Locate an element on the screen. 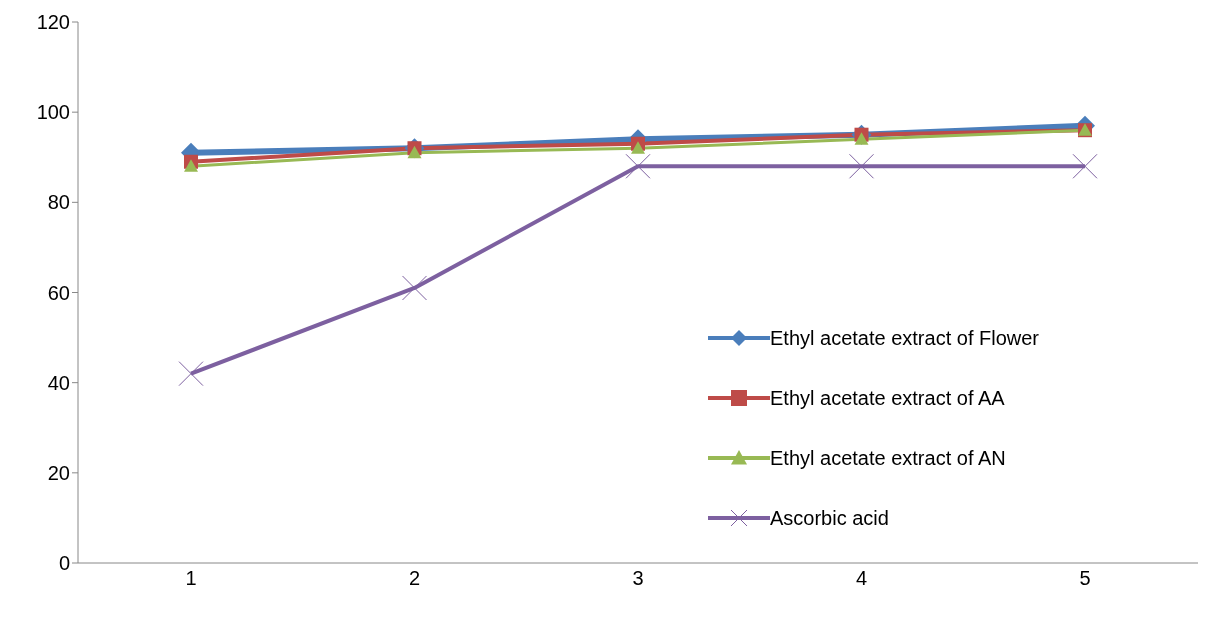 This screenshot has width=1216, height=617. legend-label: Ethyl acetate extract of Flower is located at coordinates (905, 338).